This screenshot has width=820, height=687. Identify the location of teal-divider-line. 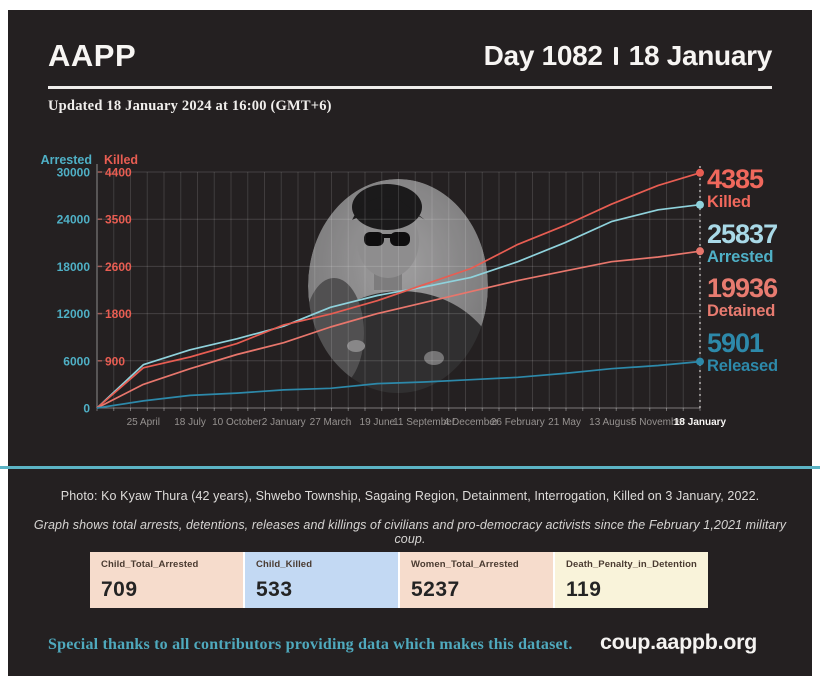
(410, 467).